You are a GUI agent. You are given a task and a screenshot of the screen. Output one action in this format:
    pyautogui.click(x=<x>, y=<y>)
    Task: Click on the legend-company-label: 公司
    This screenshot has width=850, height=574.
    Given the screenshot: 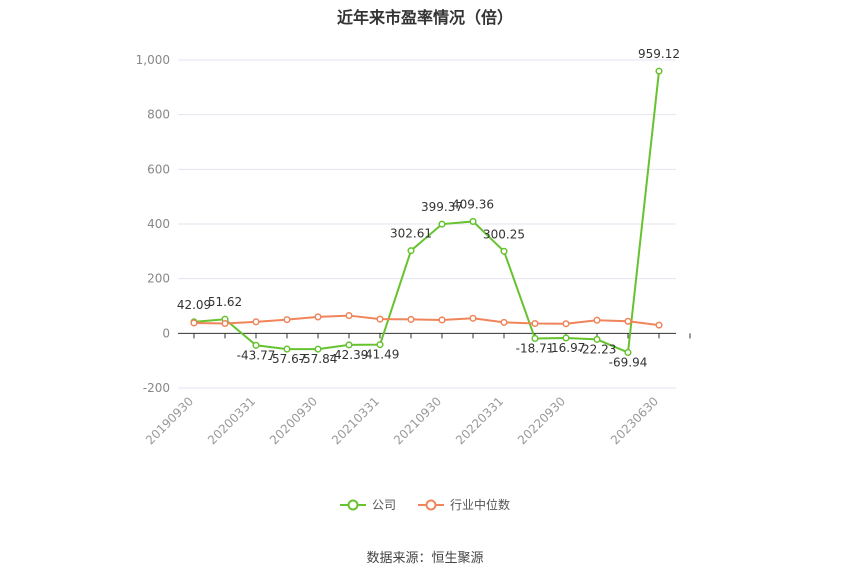 What is the action you would take?
    pyautogui.click(x=383, y=505)
    